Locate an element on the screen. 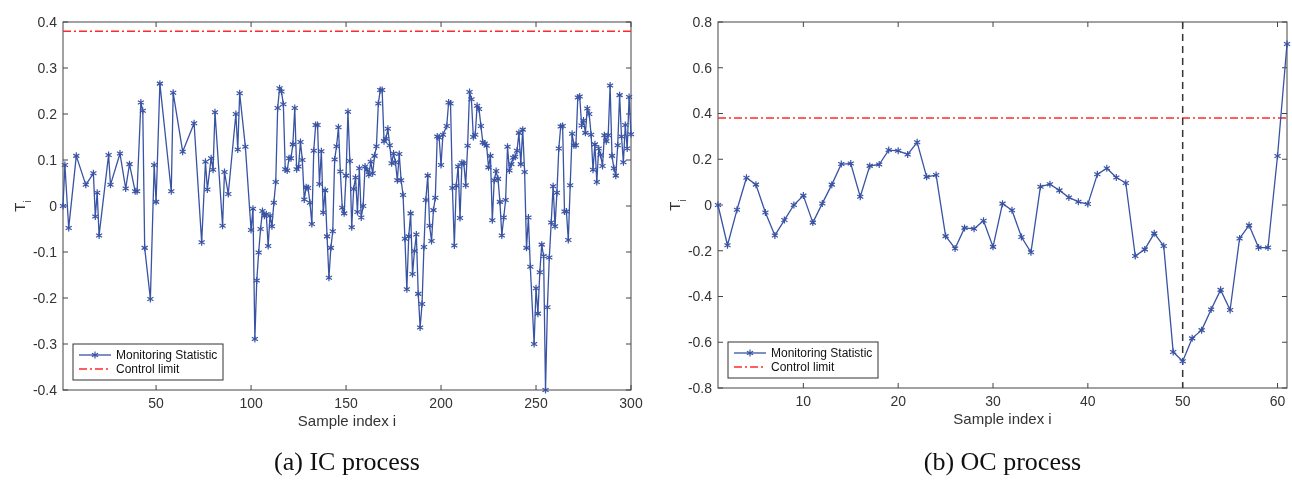 Image resolution: width=1292 pixels, height=483 pixels. y-tick-label: 0.8 is located at coordinates (702, 21).